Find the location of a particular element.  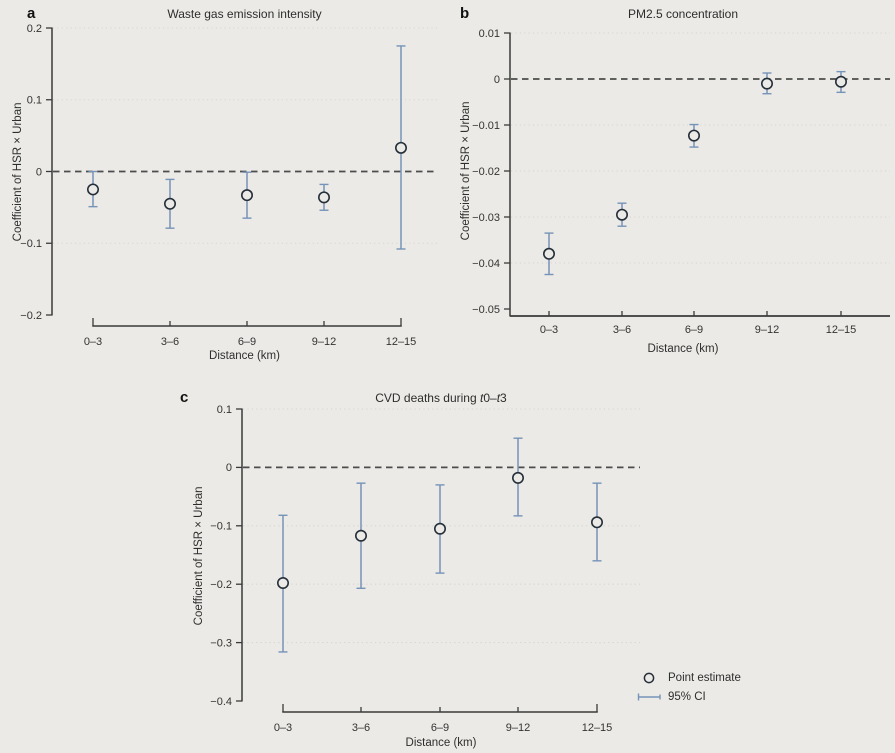

legend: Point estimate 95% CI is located at coordinates (688, 687).